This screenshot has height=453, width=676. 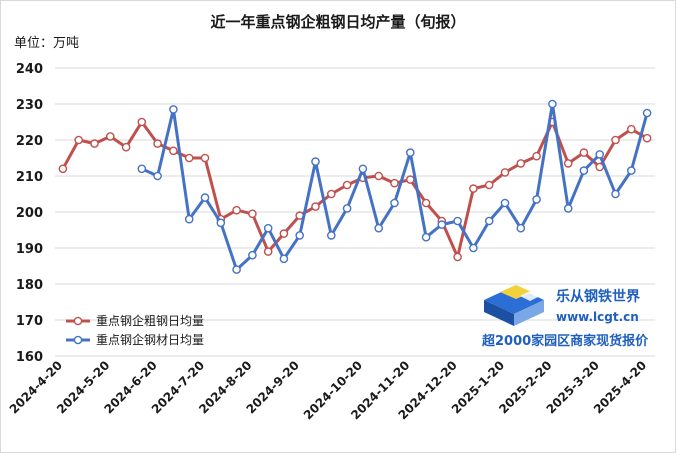 What do you see at coordinates (150, 320) in the screenshot?
I see `legend-label-crude-steel: 重点钢企粗钢日均量` at bounding box center [150, 320].